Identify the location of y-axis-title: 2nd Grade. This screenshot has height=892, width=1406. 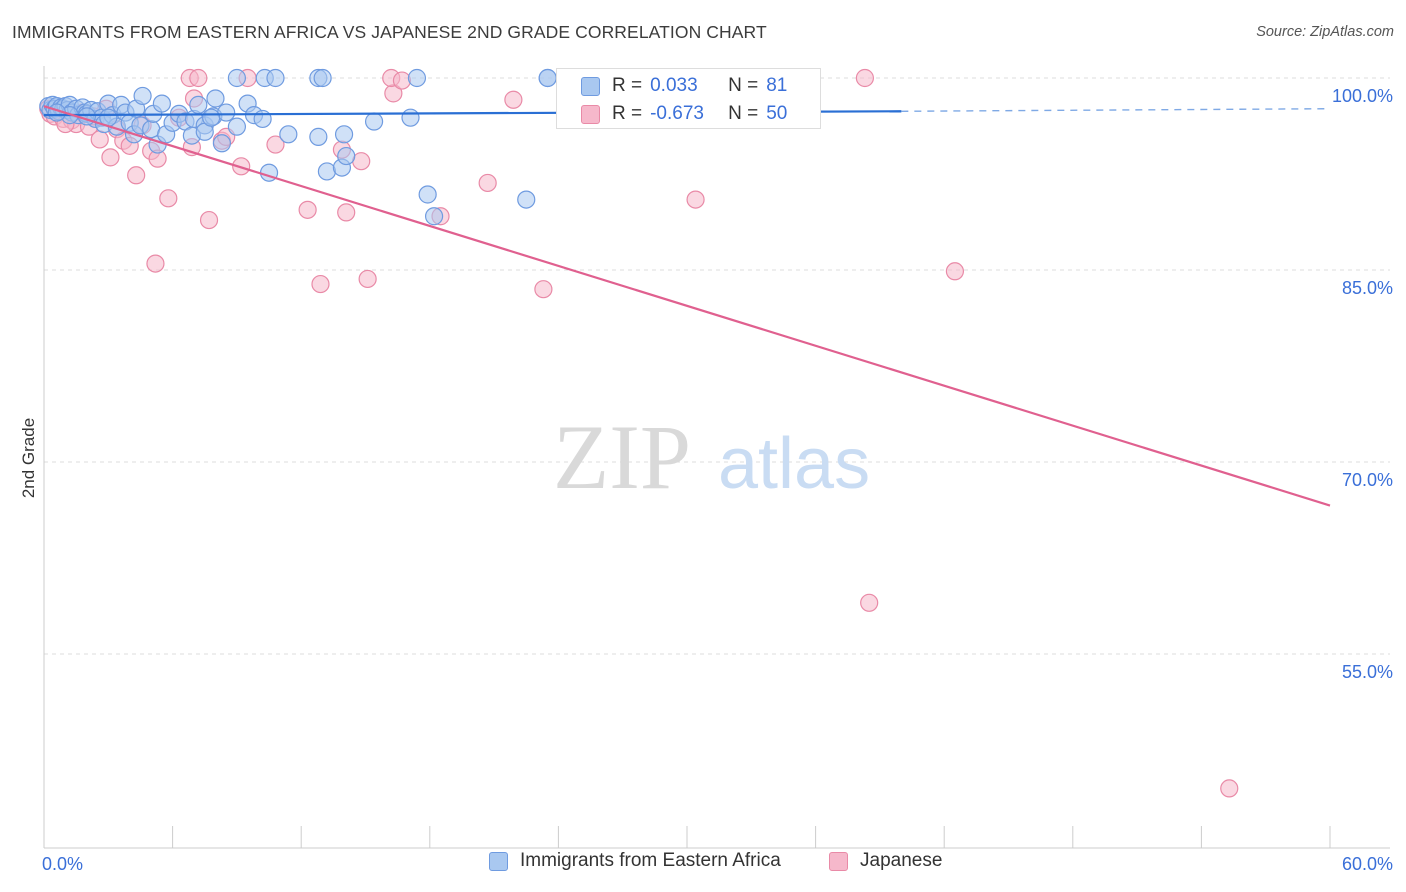
(28, 458).